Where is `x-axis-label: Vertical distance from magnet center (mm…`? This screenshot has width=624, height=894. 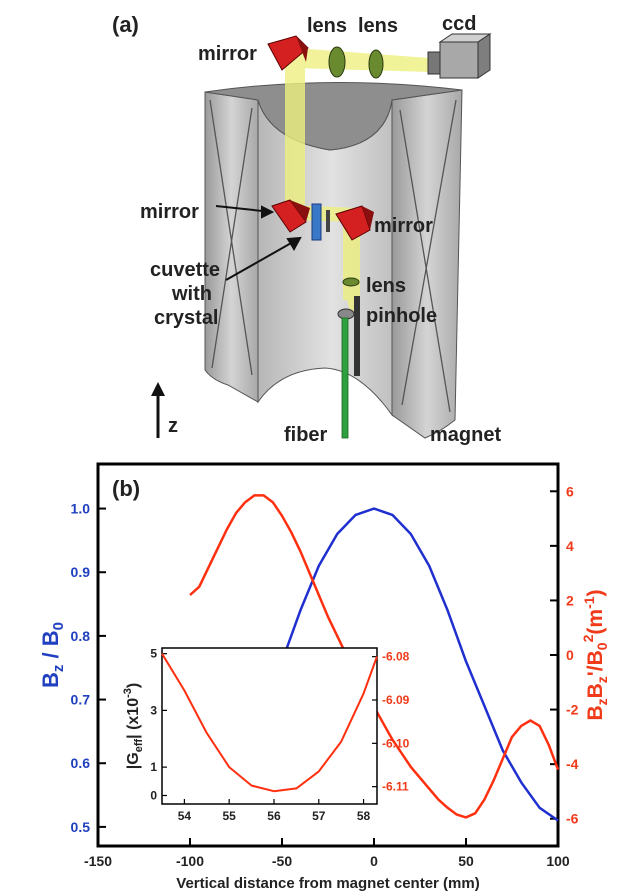 x-axis-label: Vertical distance from magnet center (mm… is located at coordinates (327, 883).